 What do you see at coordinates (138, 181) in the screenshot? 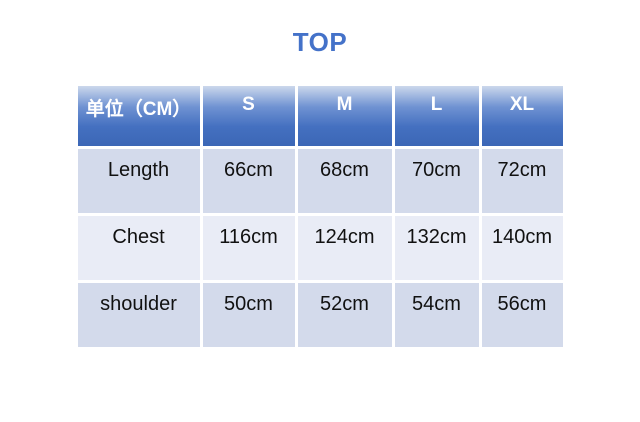
I see `row-label-length: Length` at bounding box center [138, 181].